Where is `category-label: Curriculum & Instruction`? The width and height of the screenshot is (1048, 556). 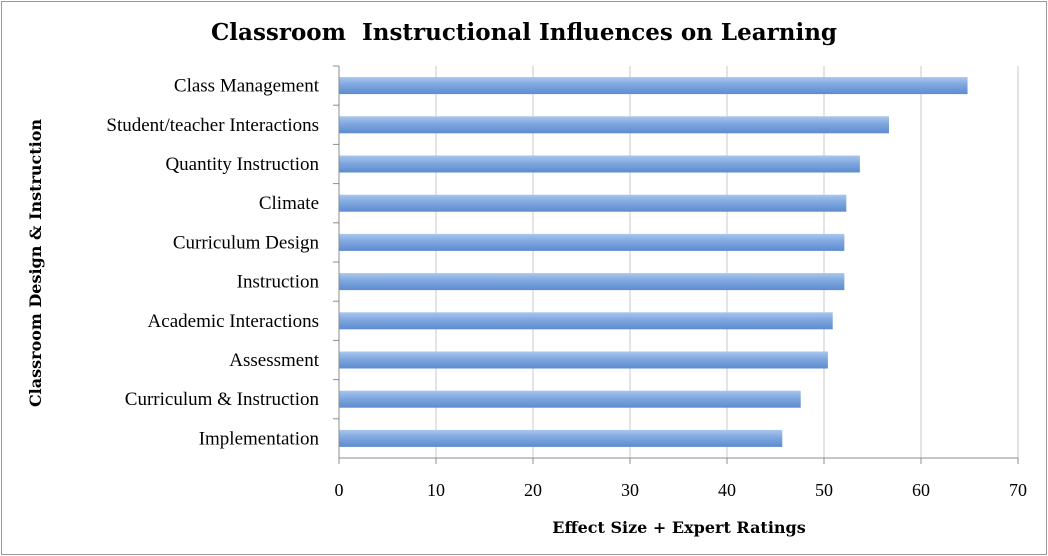
category-label: Curriculum & Instruction is located at coordinates (222, 399).